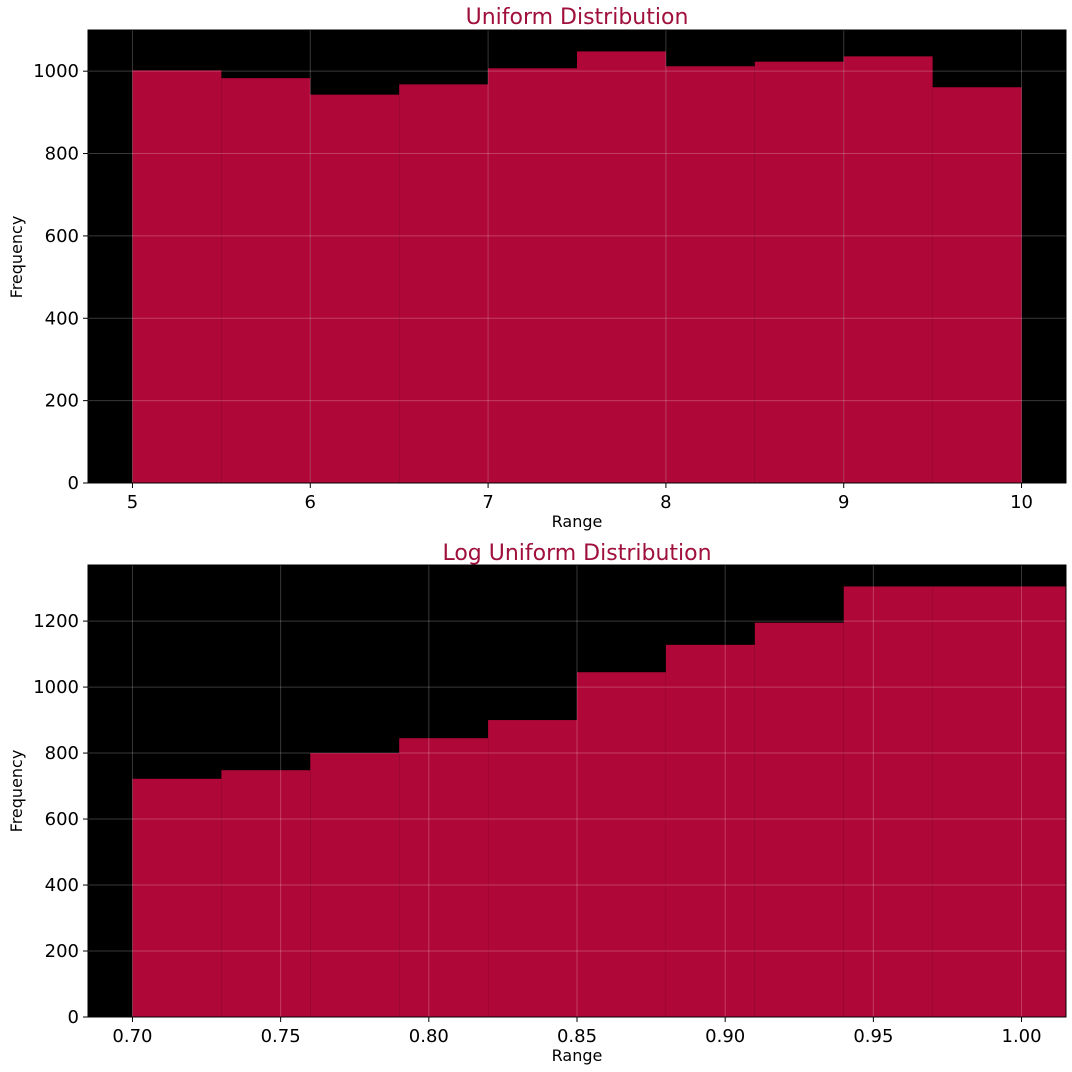 This screenshot has height=1072, width=1072. Describe the element at coordinates (843, 502) in the screenshot. I see `x-tick-label: 9` at that location.